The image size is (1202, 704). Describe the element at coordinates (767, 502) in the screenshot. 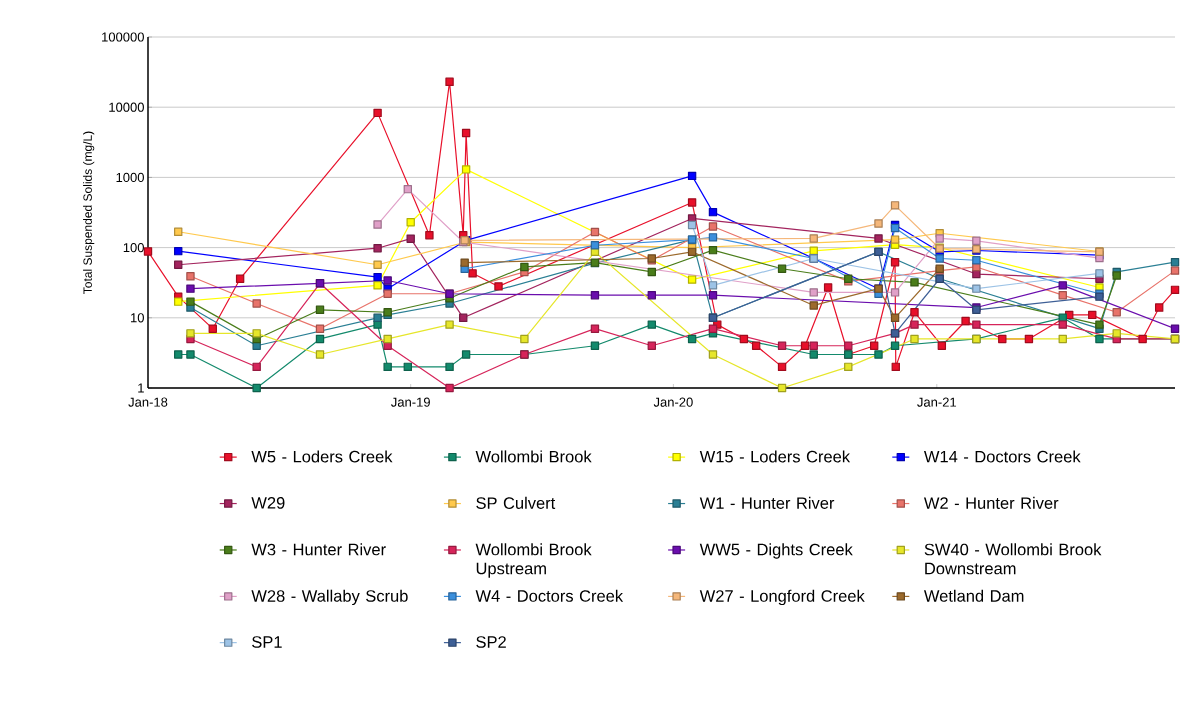

I see `legend-label: W1 - Hunter River` at that location.